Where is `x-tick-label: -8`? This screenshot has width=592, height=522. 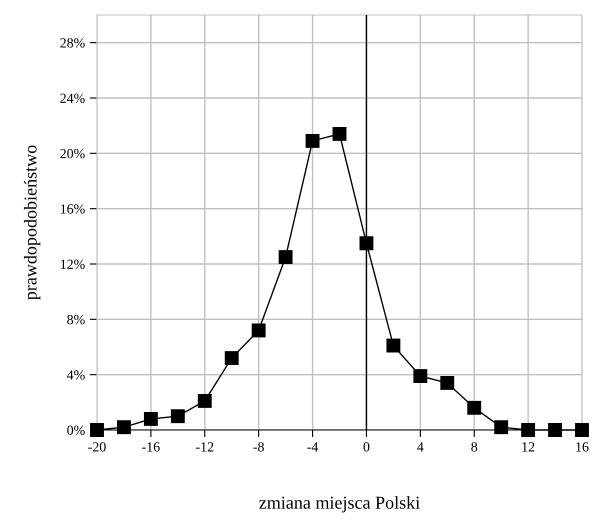 x-tick-label: -8 is located at coordinates (258, 447).